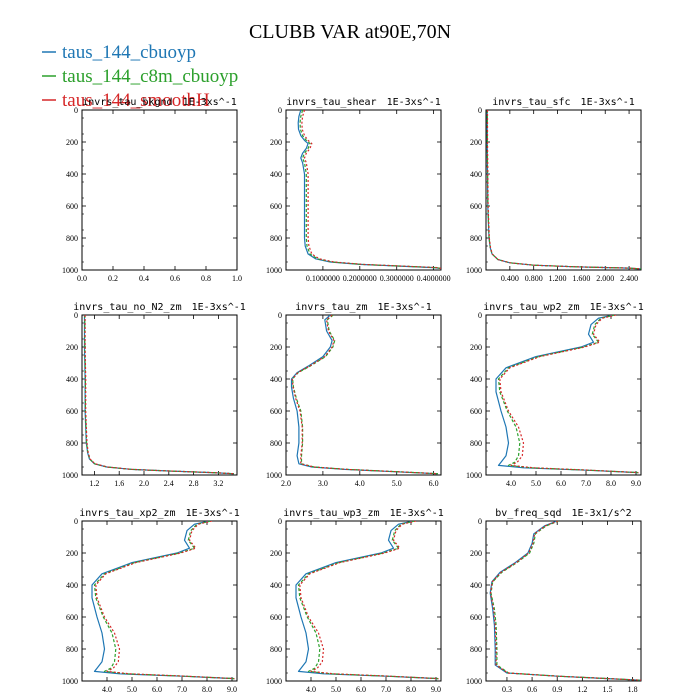 The width and height of the screenshot is (700, 700). Describe the element at coordinates (363, 513) in the screenshot. I see `panel-title: invrs_tau_wp3_zm 1E-3xs^-1` at that location.